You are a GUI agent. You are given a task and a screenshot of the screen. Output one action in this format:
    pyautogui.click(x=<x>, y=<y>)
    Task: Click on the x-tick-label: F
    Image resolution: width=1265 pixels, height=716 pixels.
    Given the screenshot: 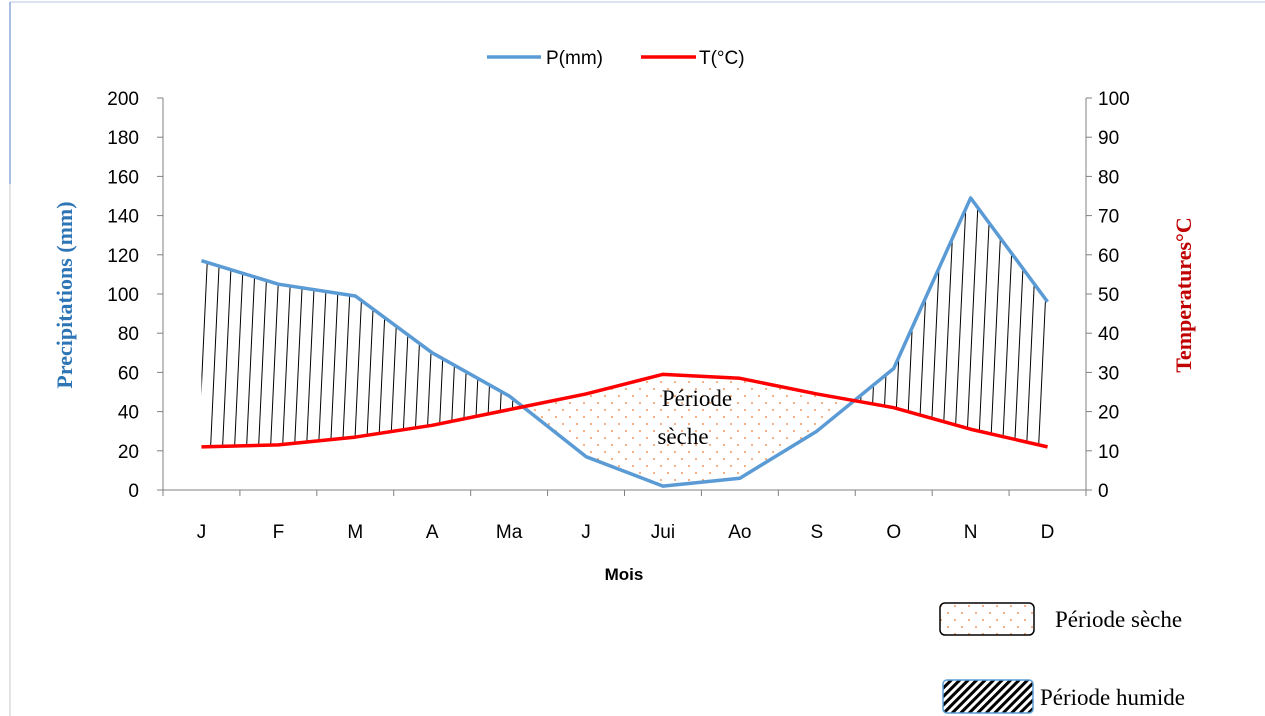 What is the action you would take?
    pyautogui.click(x=279, y=532)
    